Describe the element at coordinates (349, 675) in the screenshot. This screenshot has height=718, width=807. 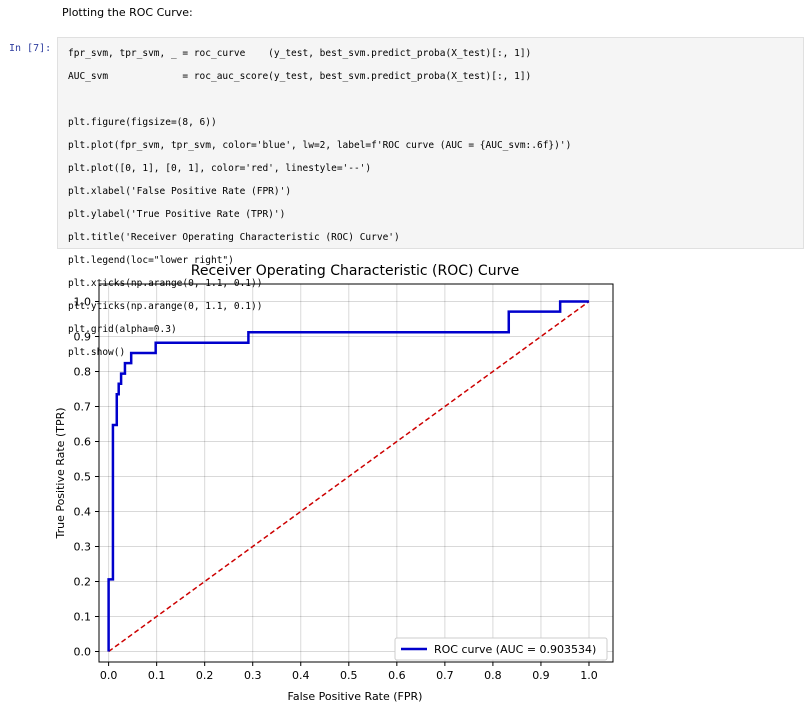
I see `x-tick-label: 0.5` at that location.